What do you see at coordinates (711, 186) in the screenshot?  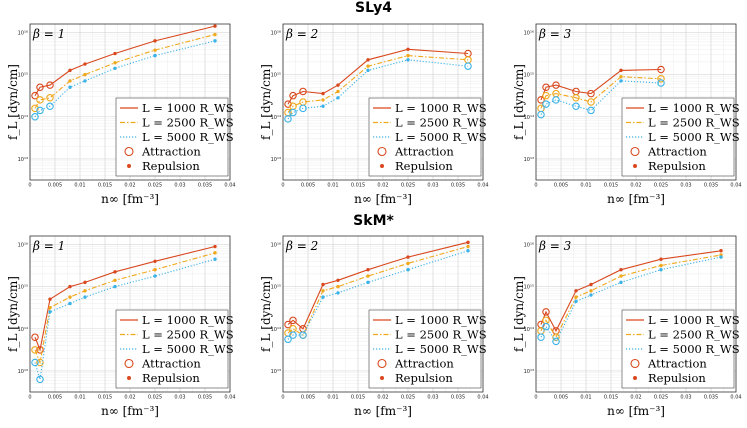 I see `x-tick-label: 0.035` at bounding box center [711, 186].